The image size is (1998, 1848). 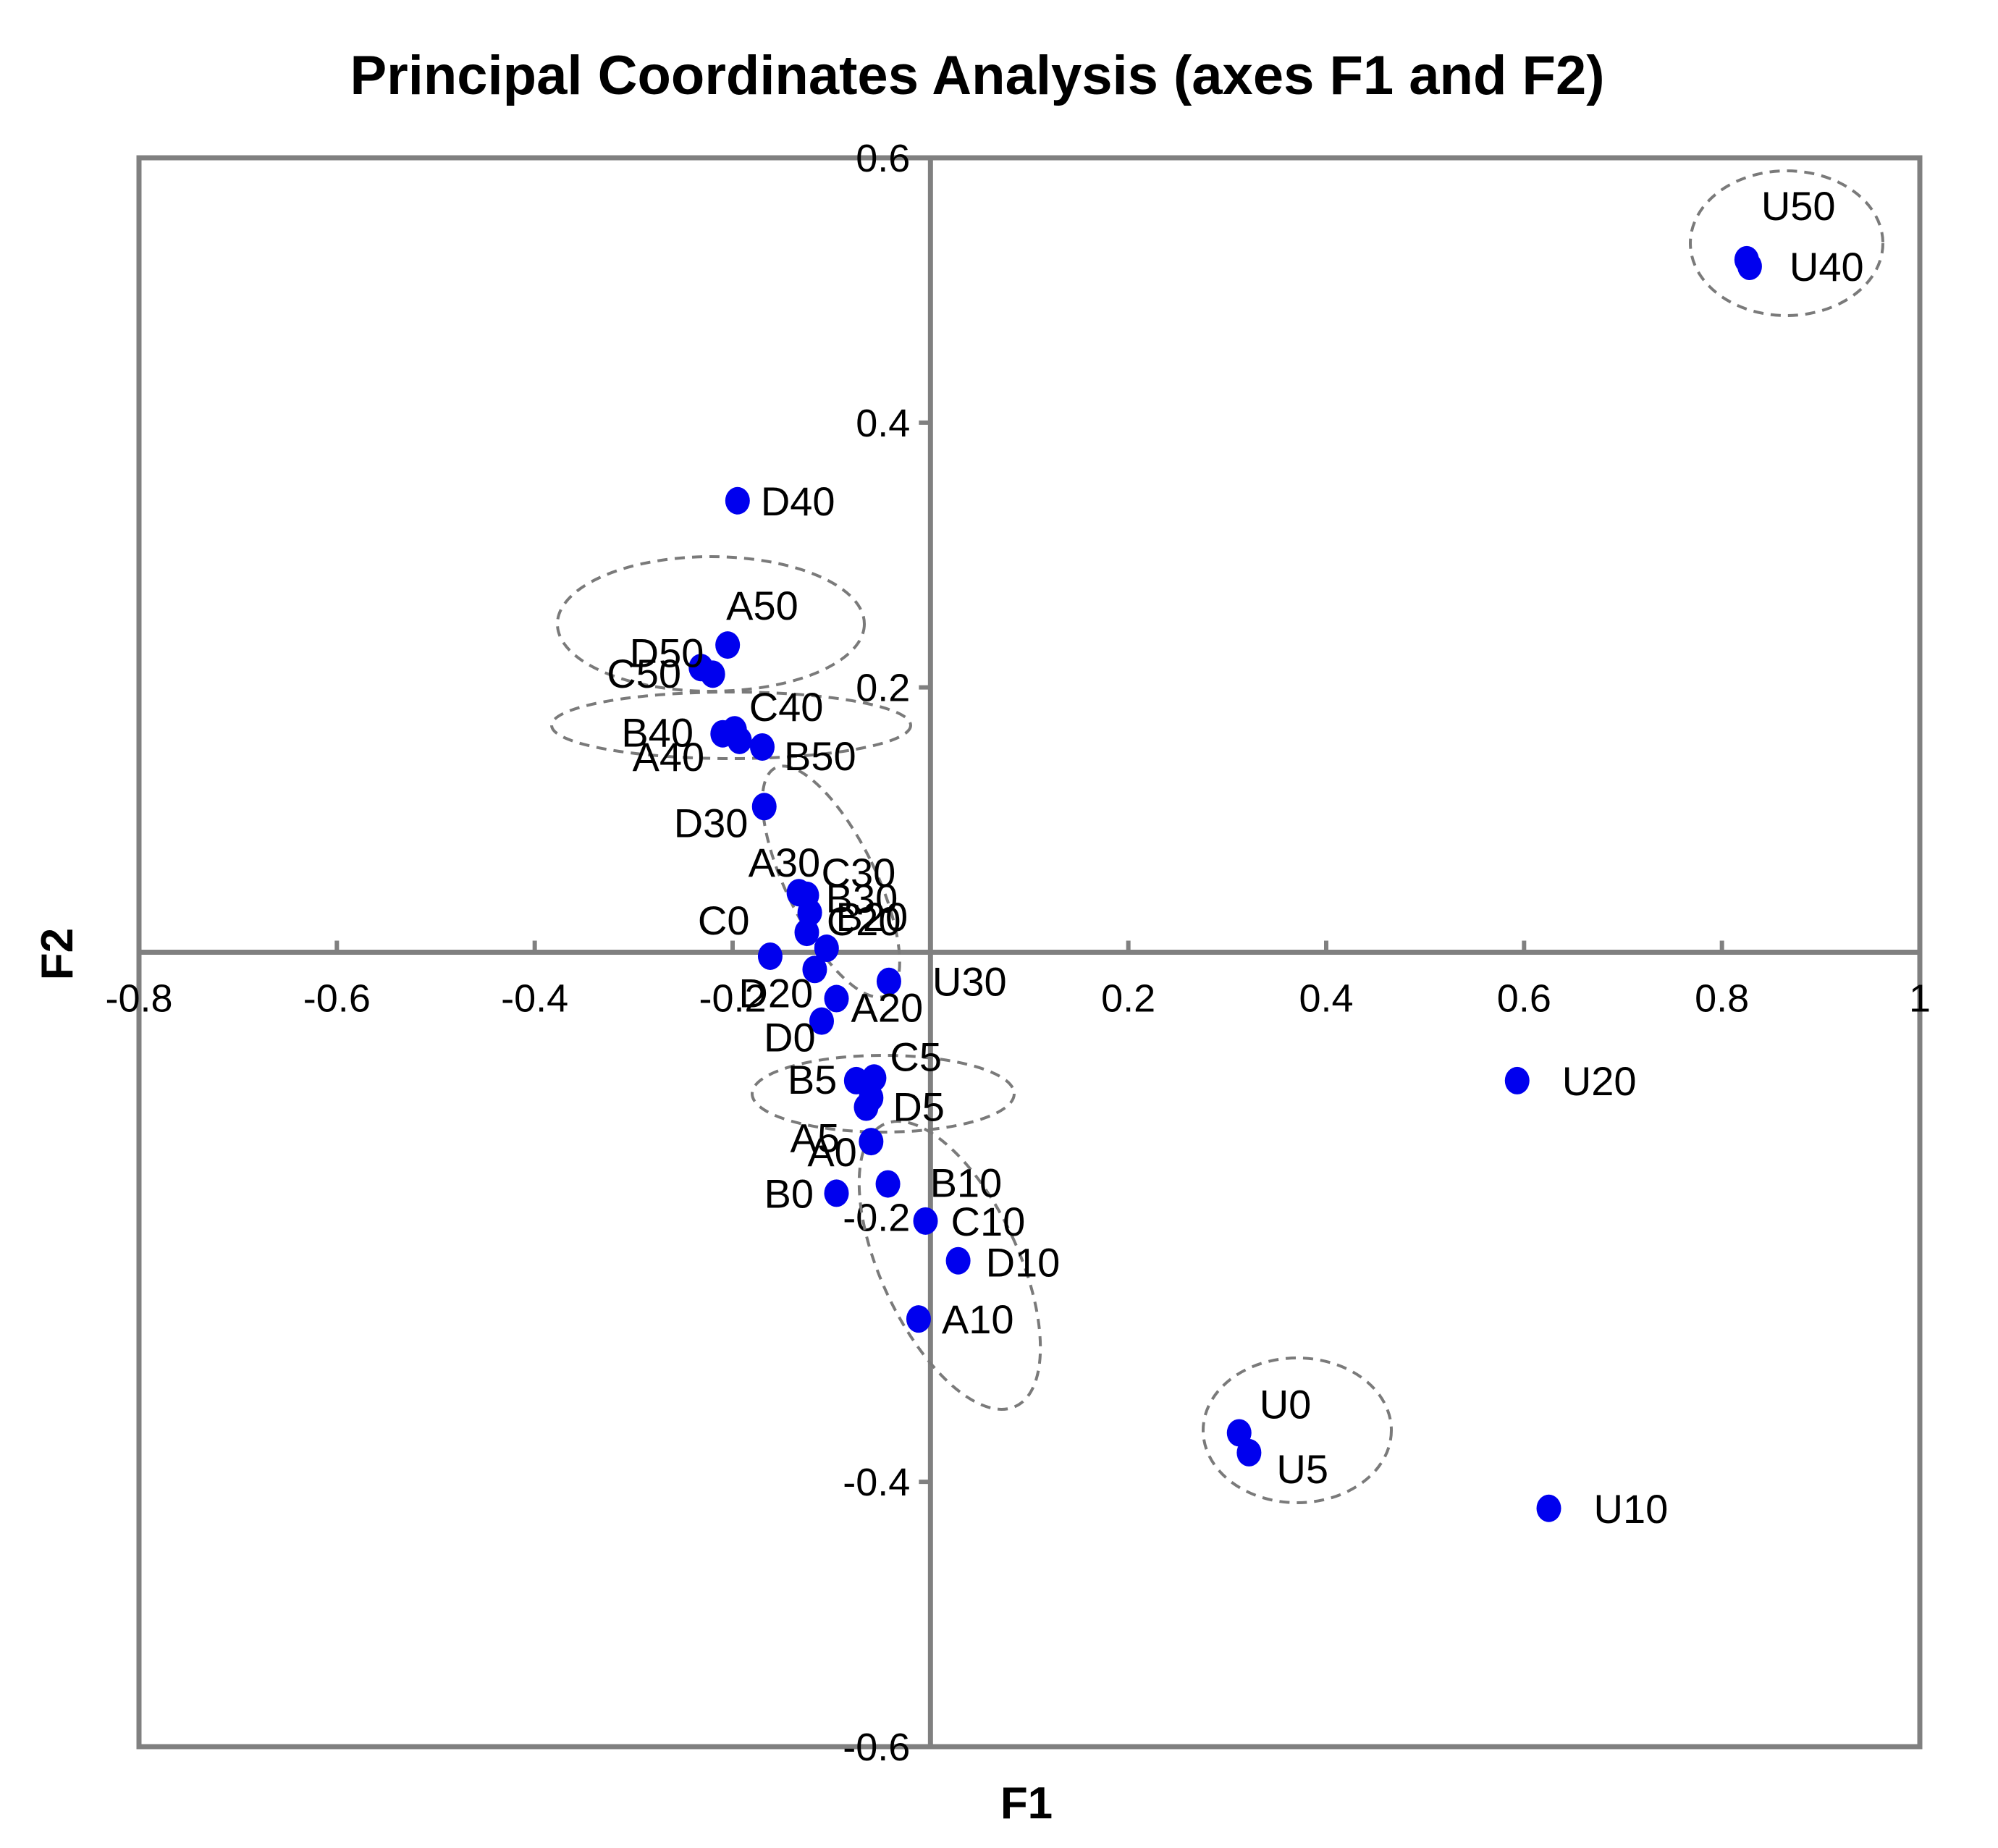 What do you see at coordinates (967, 1183) in the screenshot?
I see `point-label-b10: B10` at bounding box center [967, 1183].